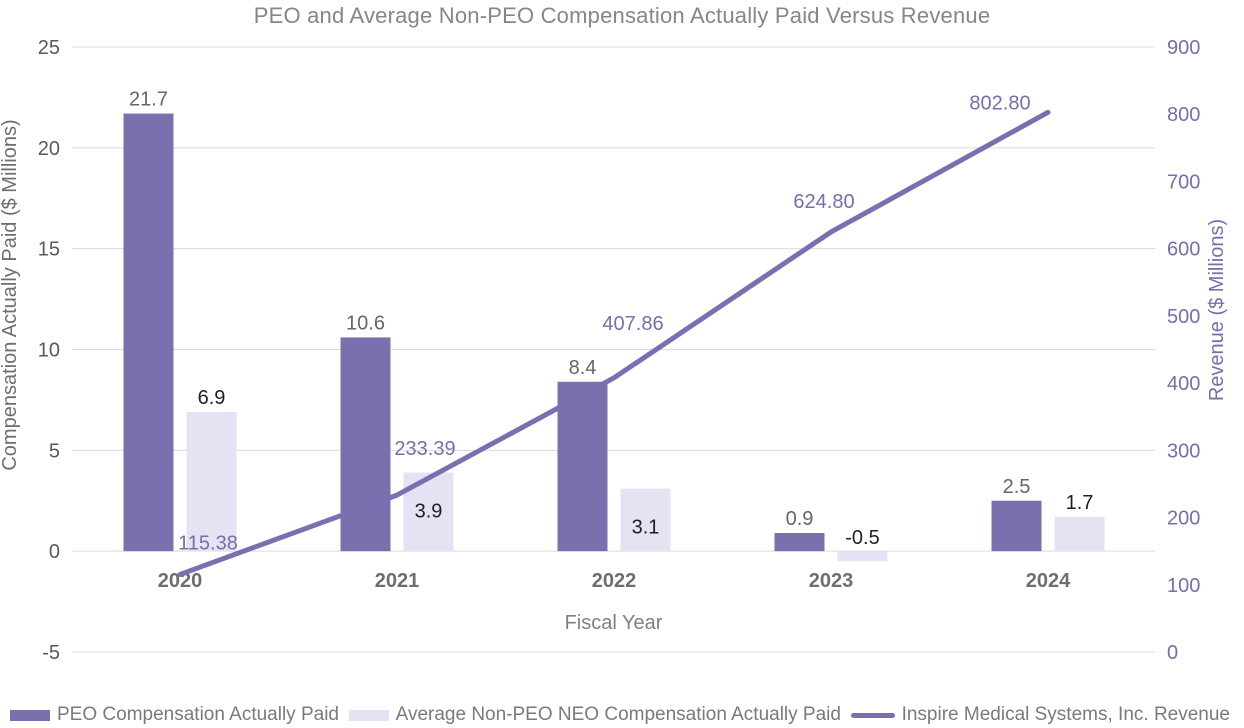  I want to click on left-axis-title: Compensation Actually Paid ($ Millions), so click(10, 294).